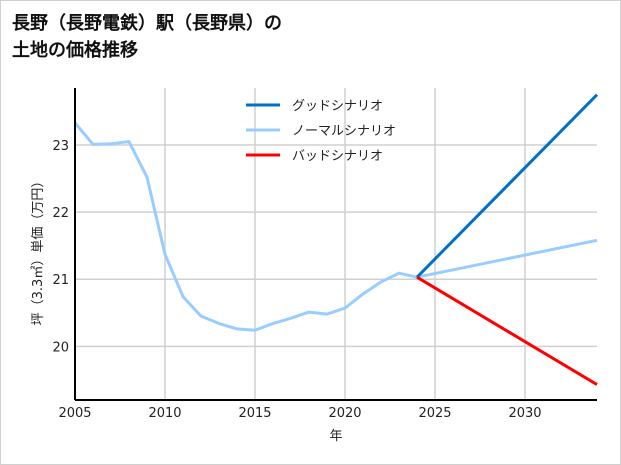  Describe the element at coordinates (434, 413) in the screenshot. I see `x-tick-label: 2025` at that location.